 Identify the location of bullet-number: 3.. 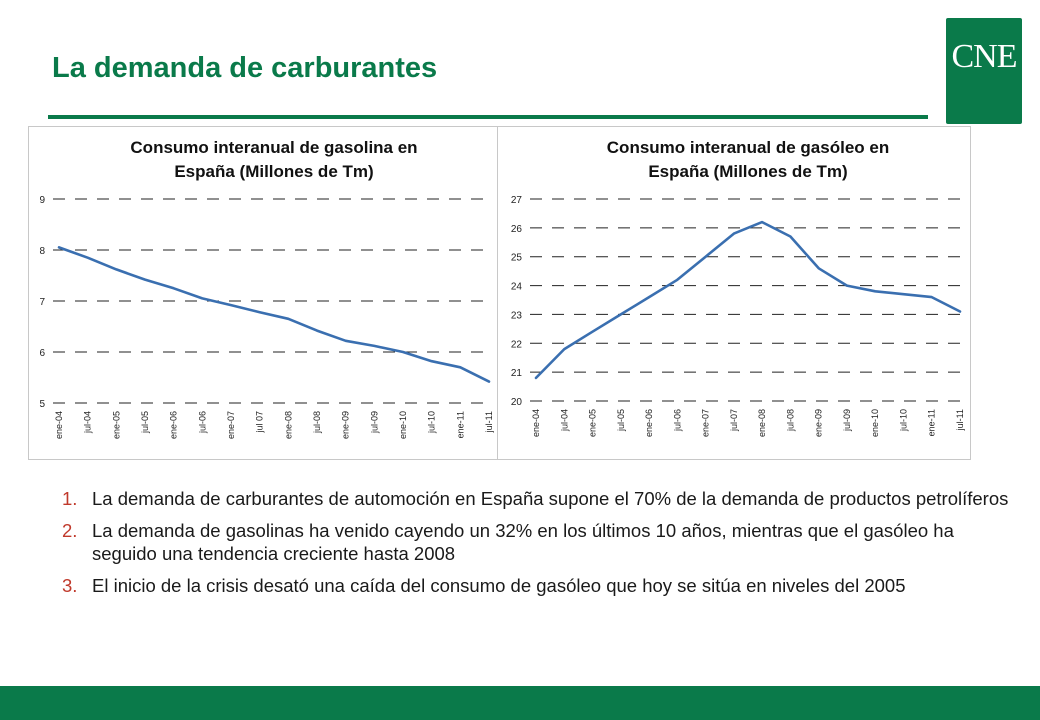
(70, 585).